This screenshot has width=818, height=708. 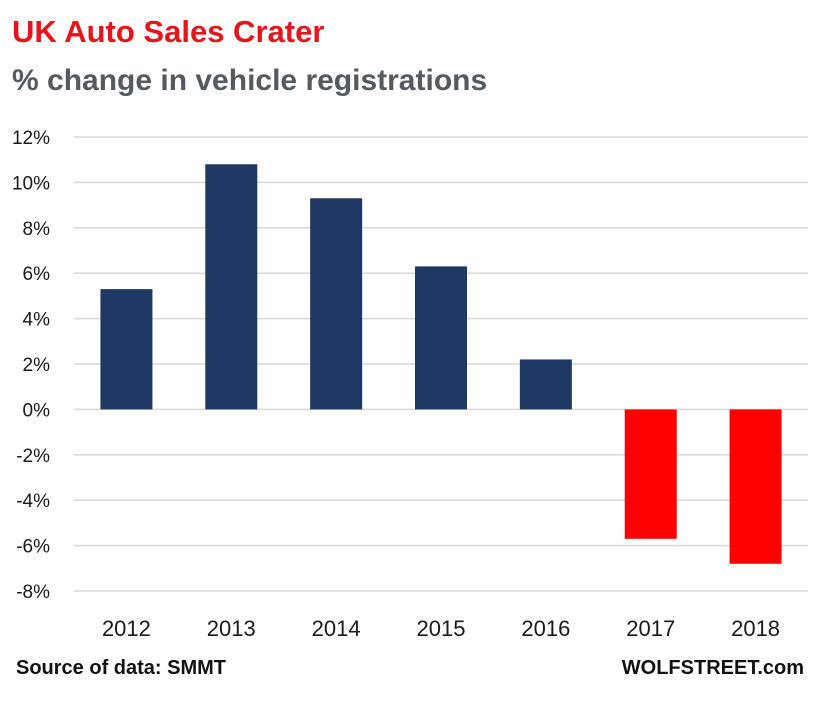 I want to click on y-tick-label: -8%, so click(x=33, y=592).